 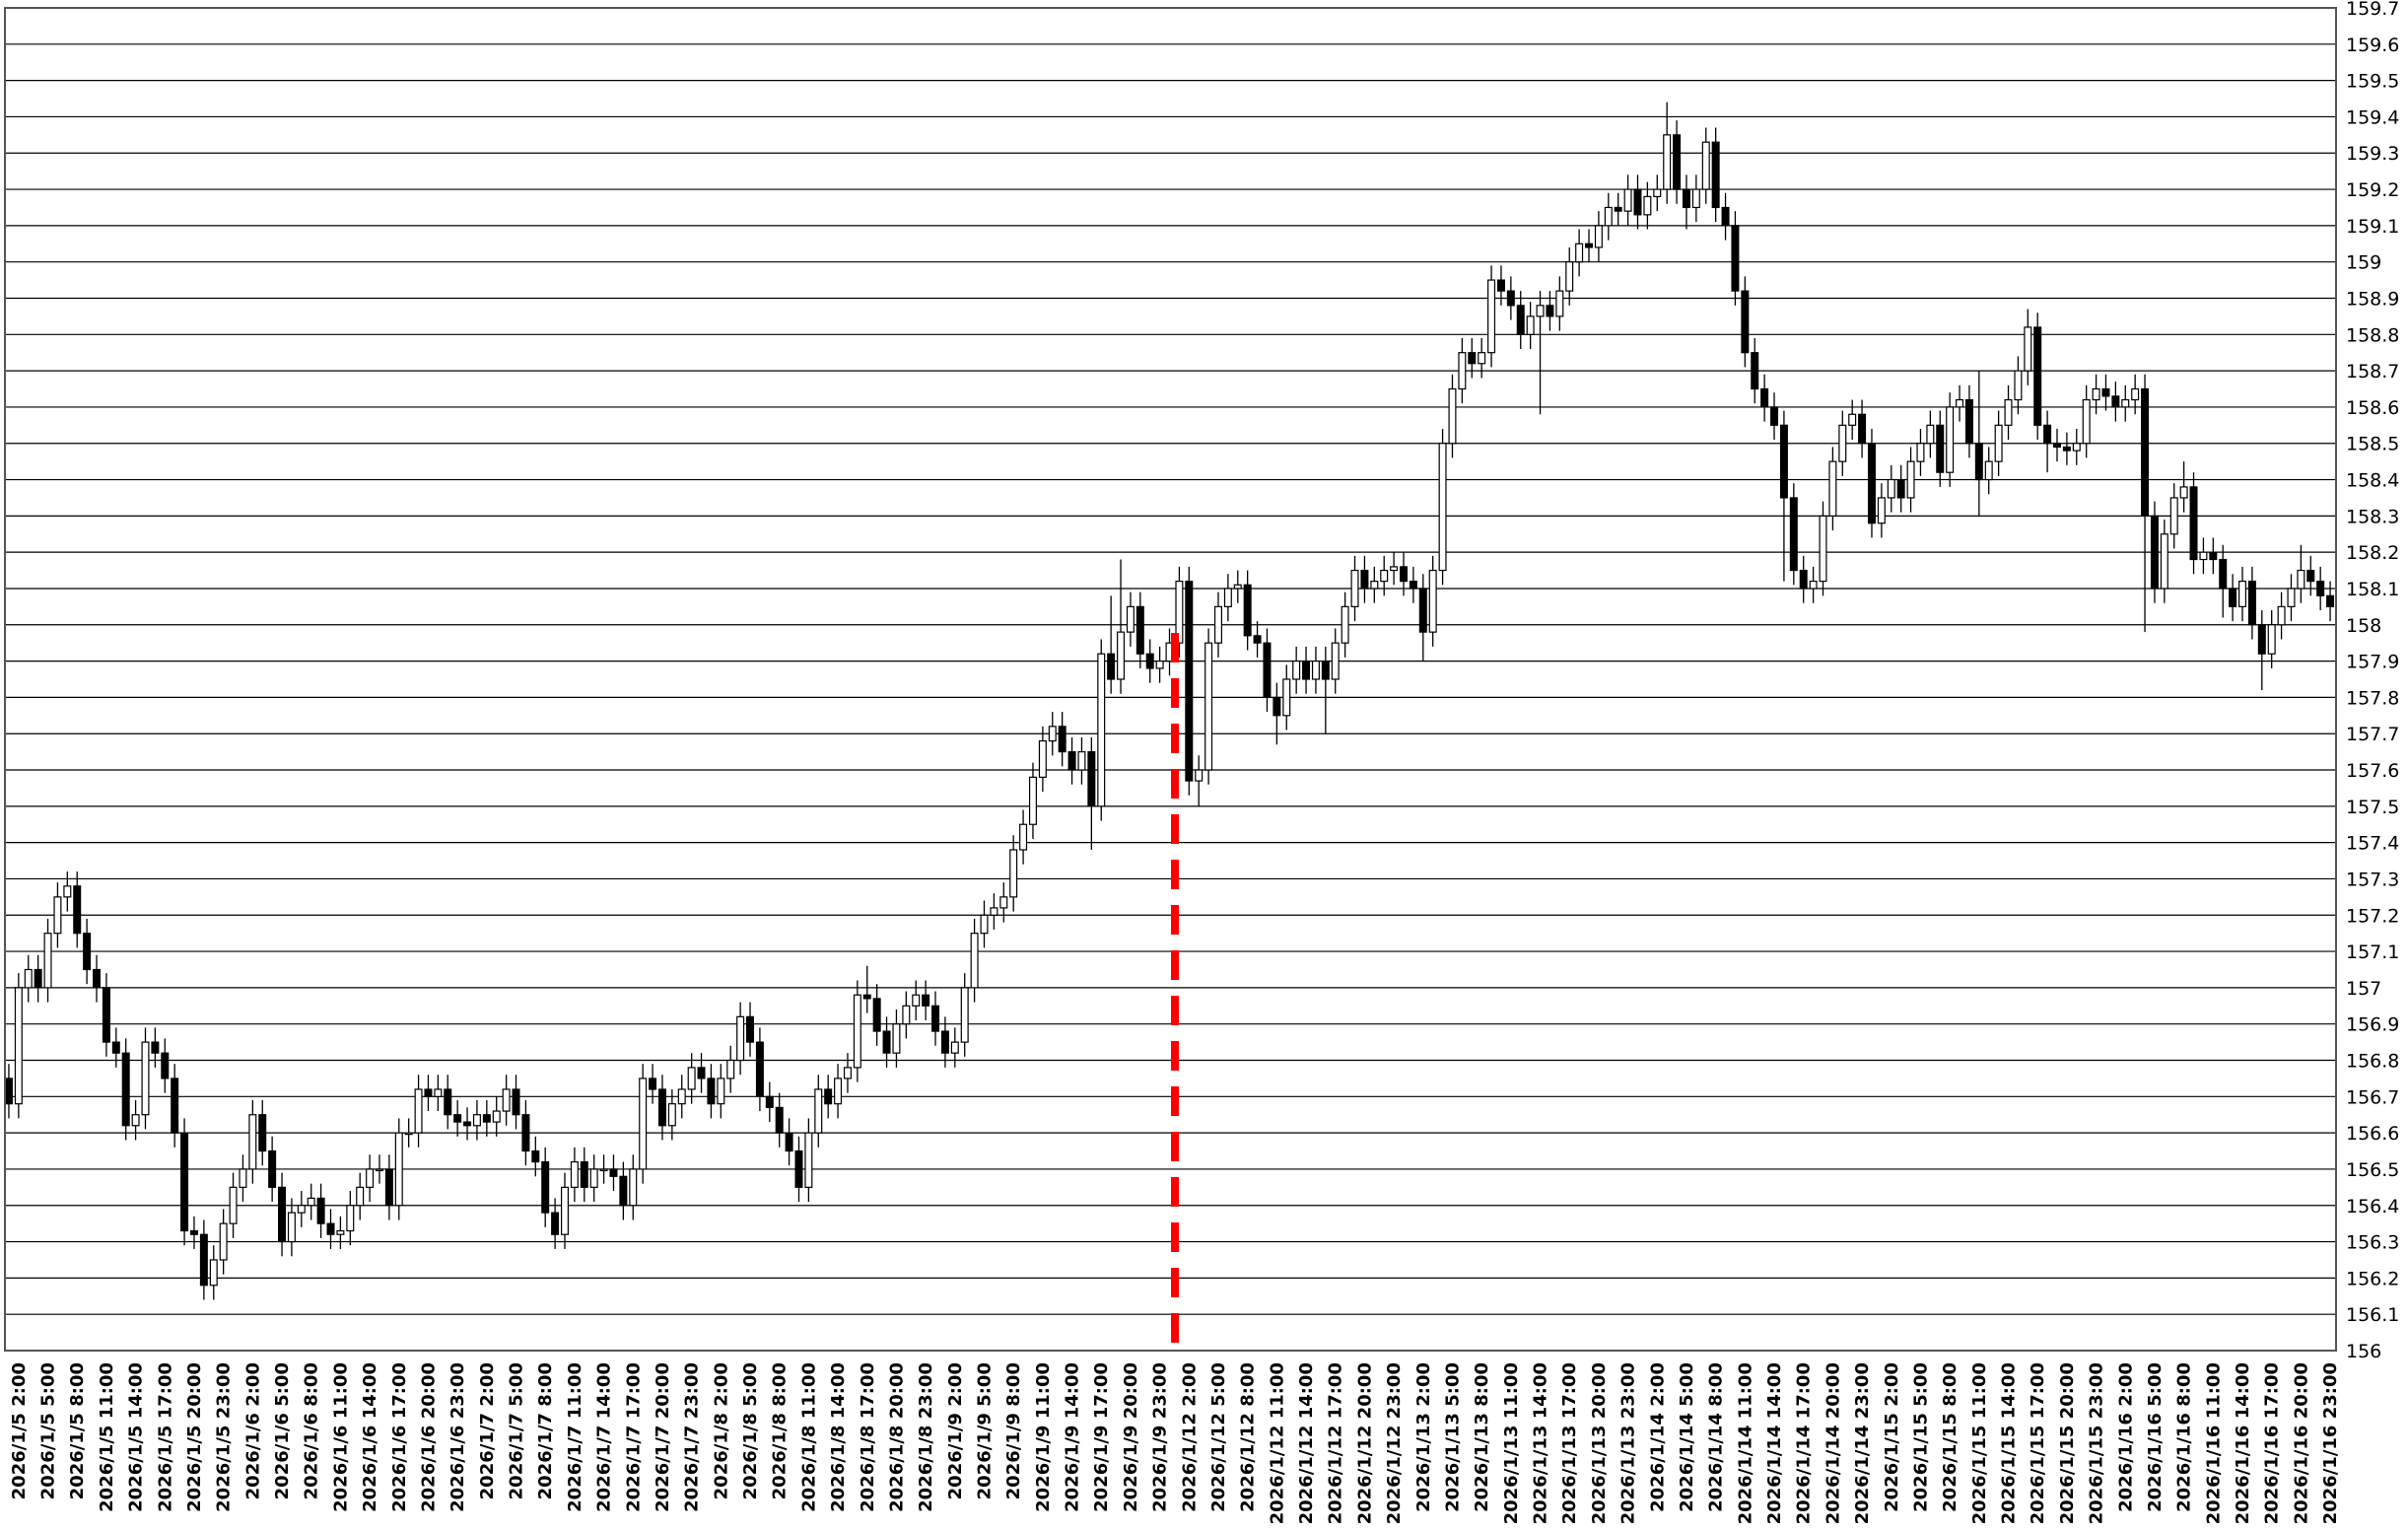 I want to click on y-tick-label: 159.4, so click(x=2372, y=117).